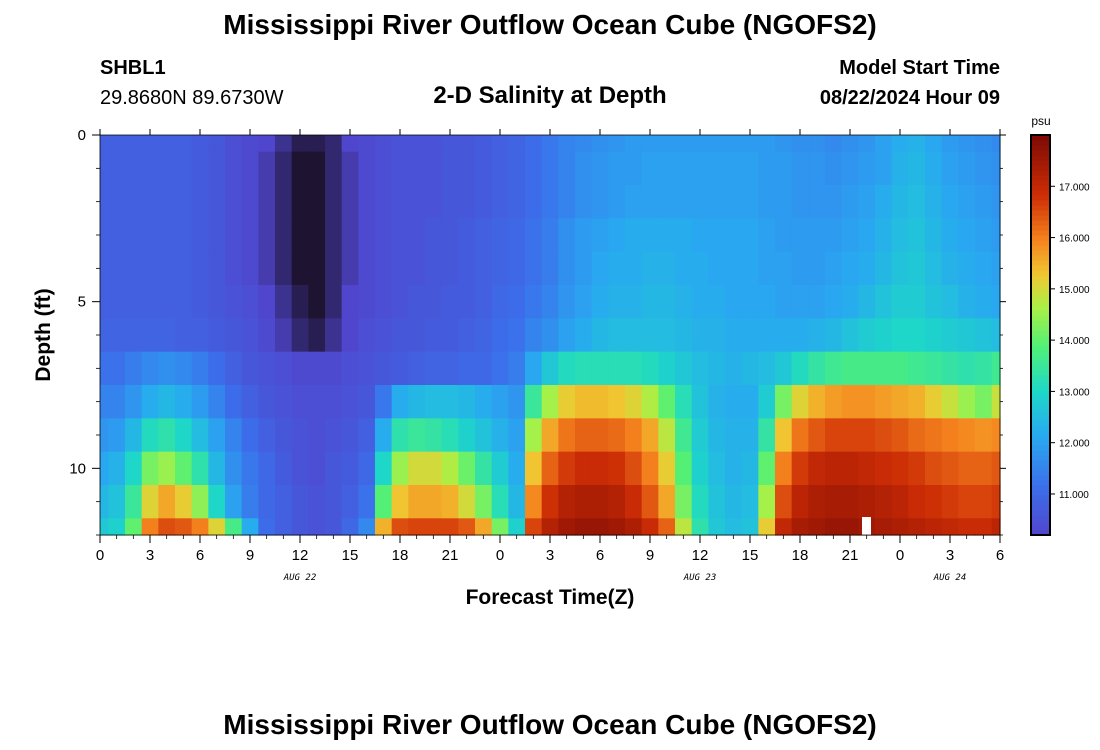 The image size is (1100, 750). What do you see at coordinates (850, 555) in the screenshot?
I see `x-tick-label: 21` at bounding box center [850, 555].